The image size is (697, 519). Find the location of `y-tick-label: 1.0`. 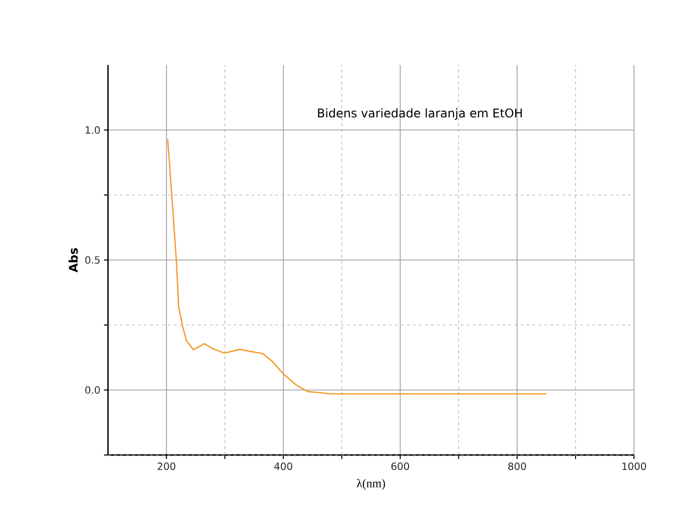

y-tick-label: 1.0 is located at coordinates (93, 130).